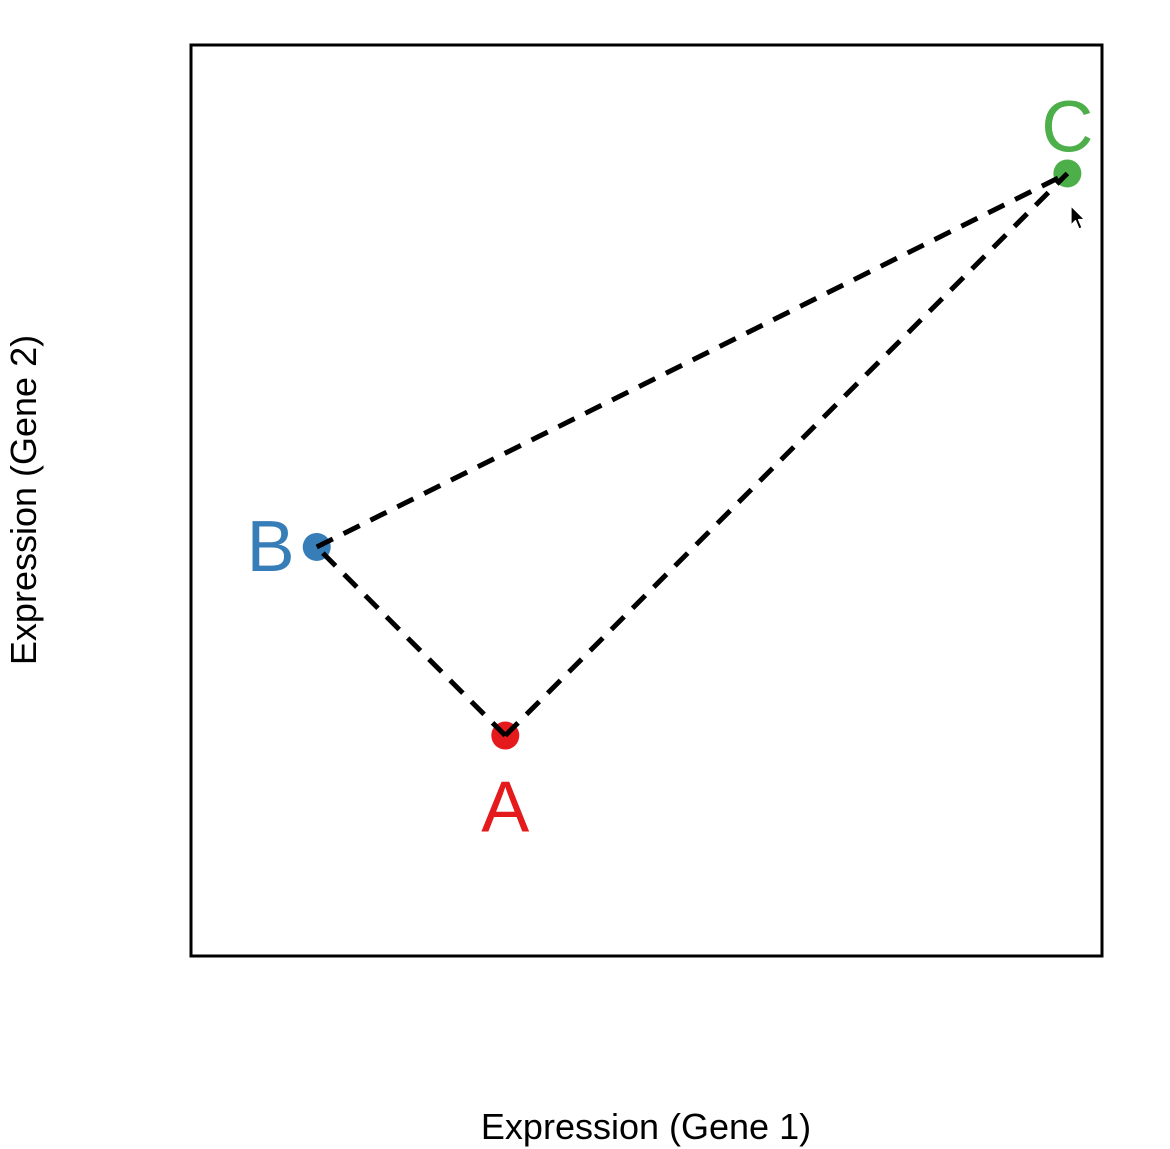 Image resolution: width=1170 pixels, height=1149 pixels. I want to click on point-label-c: C, so click(1067, 127).